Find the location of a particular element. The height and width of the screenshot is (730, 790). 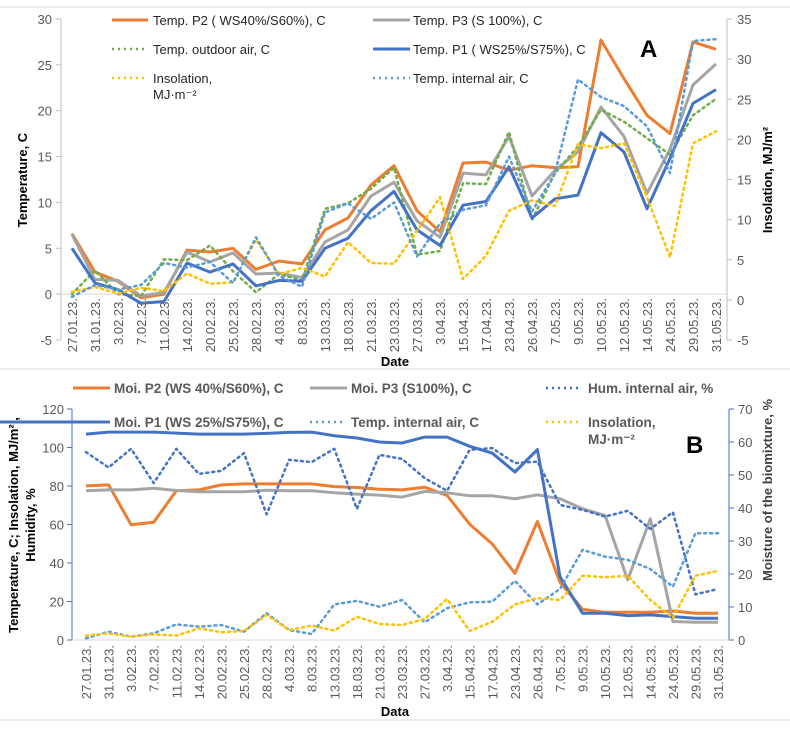

legend-label-moi-p2: Moi. P2 (WS 40%/S60%), C is located at coordinates (199, 388).